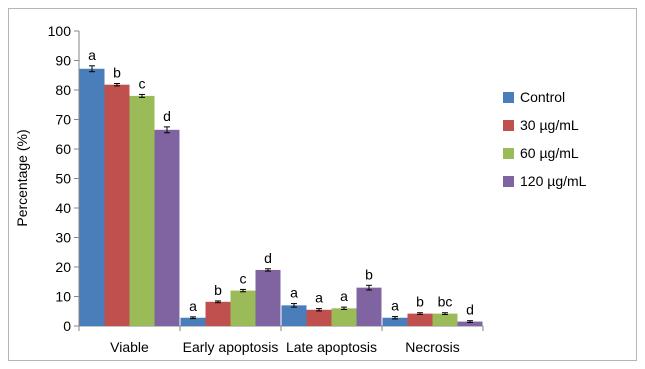  Describe the element at coordinates (545, 139) in the screenshot. I see `legend: Control 30 µg/mL 60 µg/mL 120 µg/mL` at that location.